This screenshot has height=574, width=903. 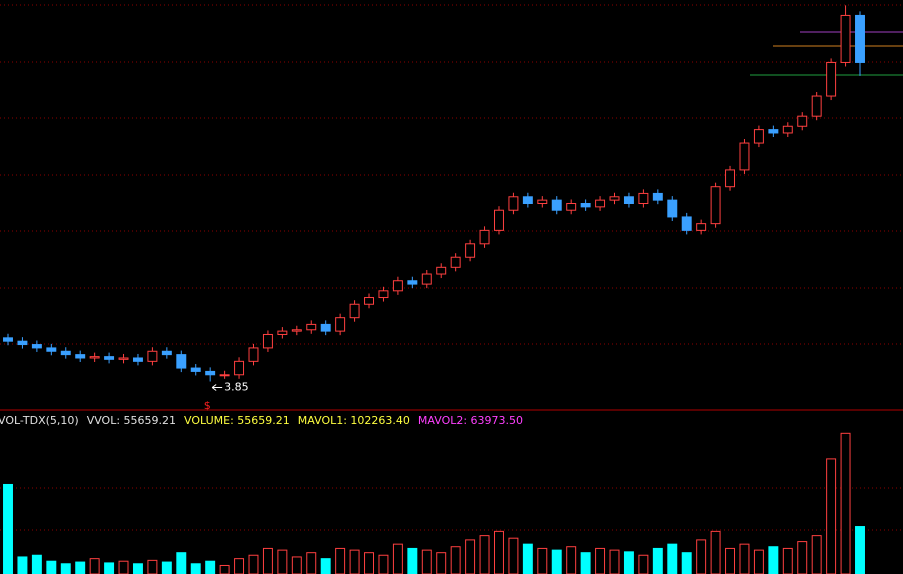 I want to click on annotation-arrow, so click(x=214, y=387).